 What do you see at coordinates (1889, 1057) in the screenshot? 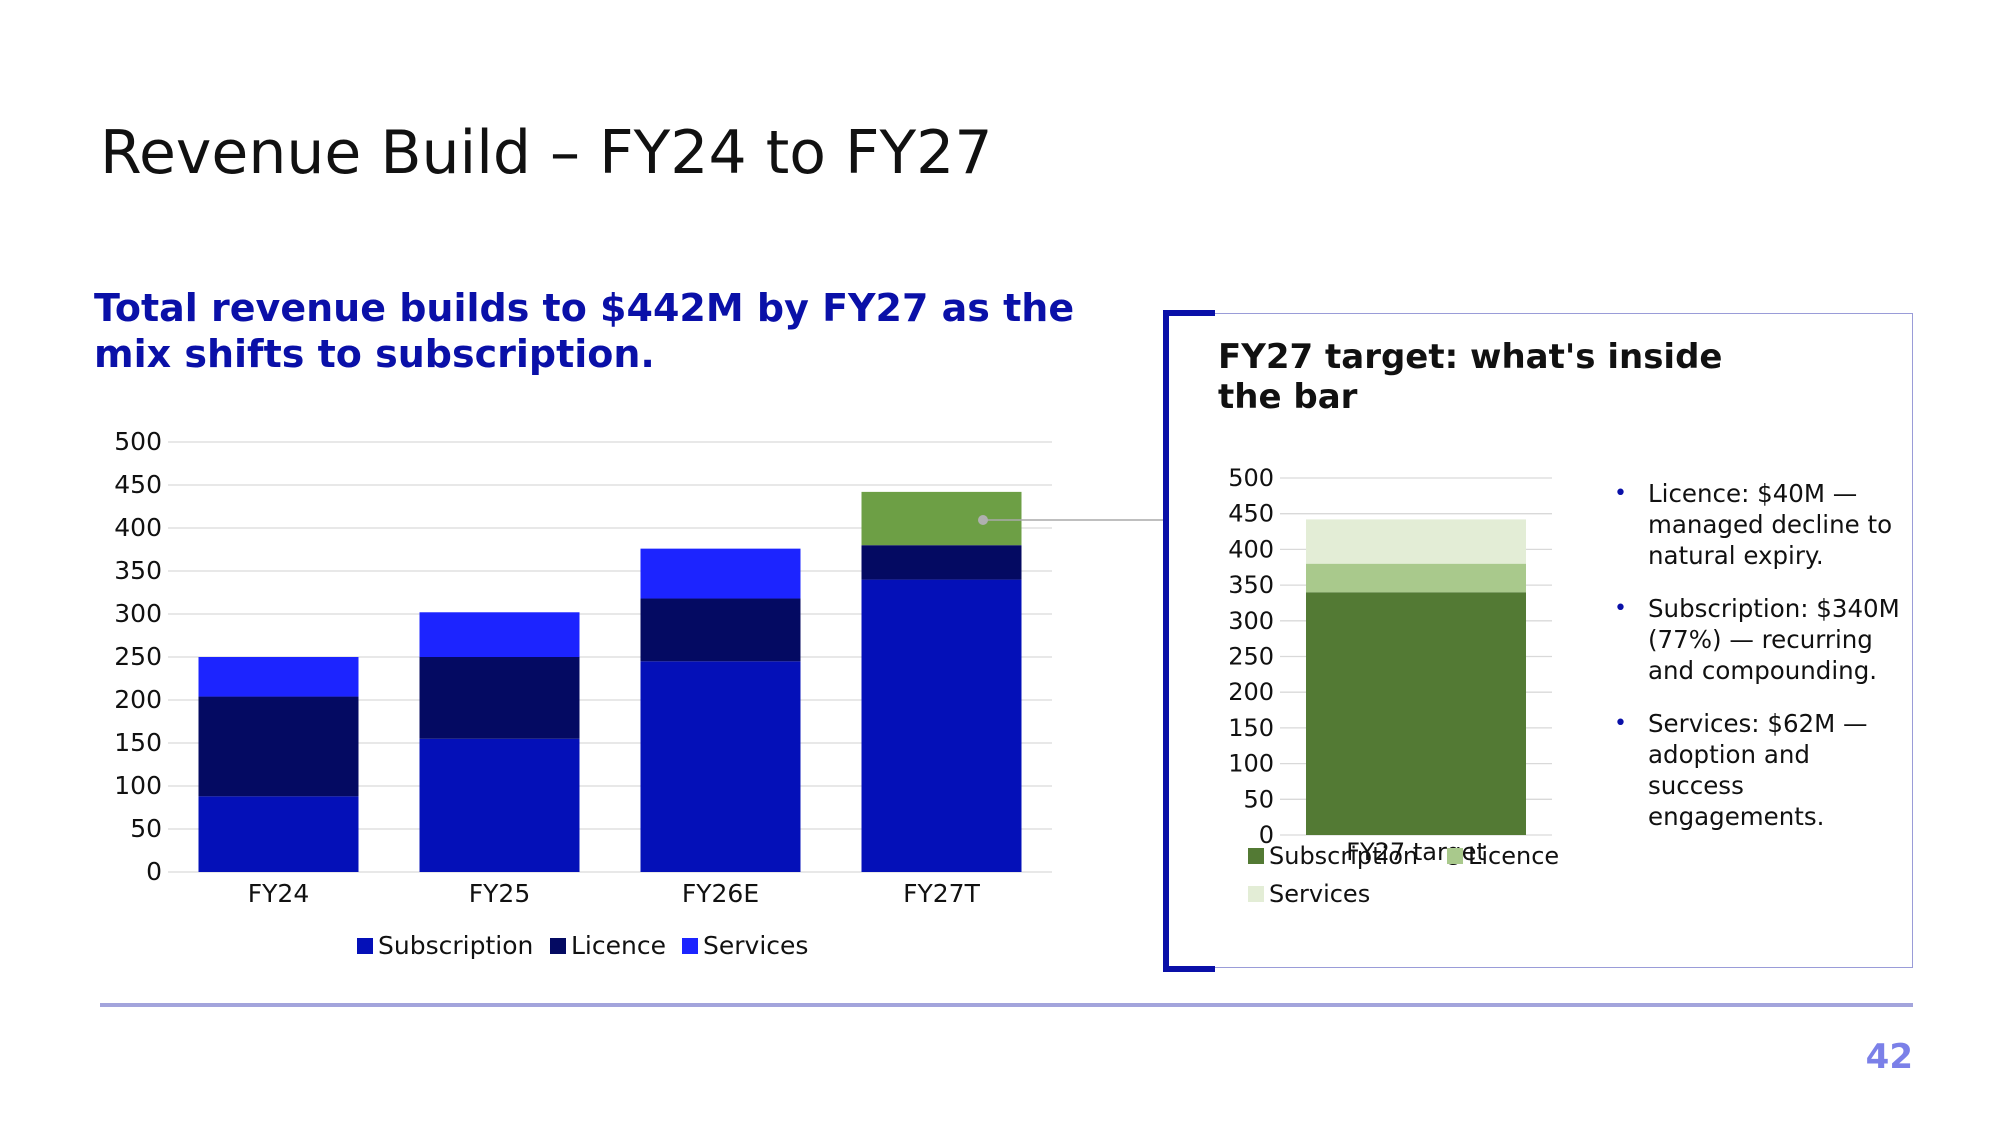
I see `page-number: 42` at bounding box center [1889, 1057].